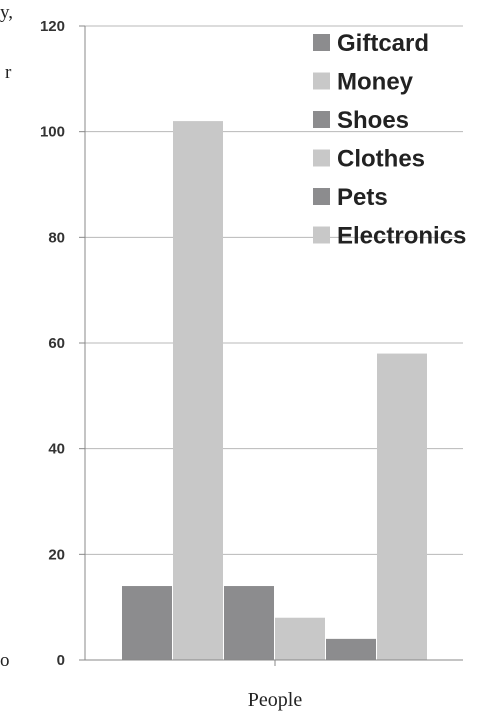  What do you see at coordinates (56, 449) in the screenshot?
I see `y-tick-label-40: 40` at bounding box center [56, 449].